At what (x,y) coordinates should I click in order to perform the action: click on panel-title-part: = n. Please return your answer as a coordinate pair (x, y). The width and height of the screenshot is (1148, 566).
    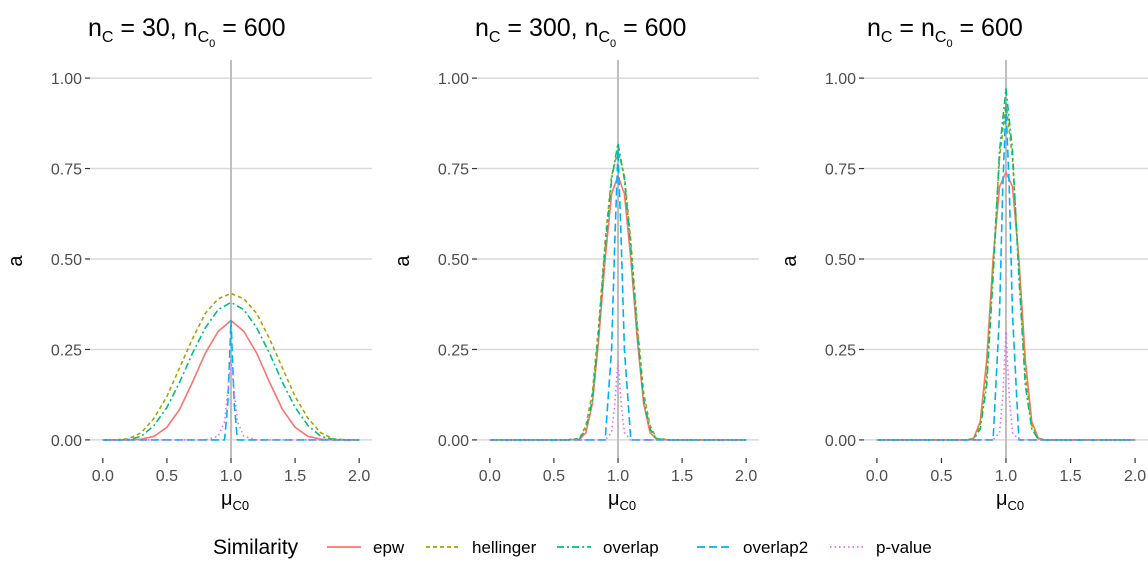
    Looking at the image, I should click on (913, 28).